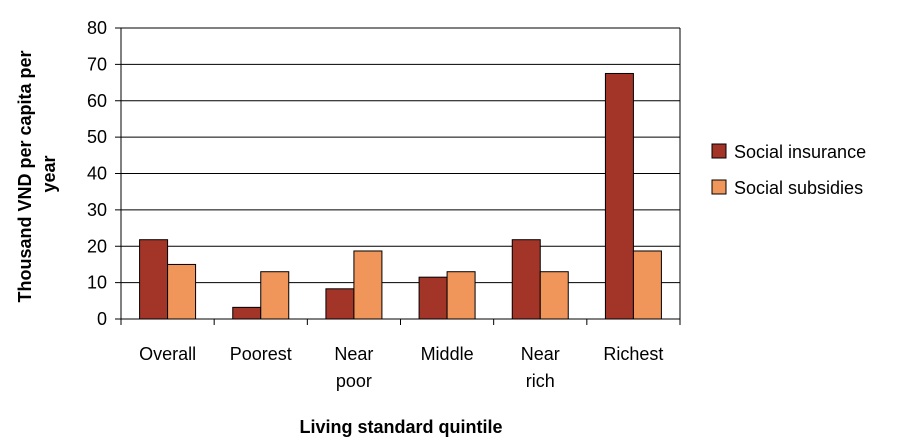  I want to click on y-tick-label: 40, so click(97, 174).